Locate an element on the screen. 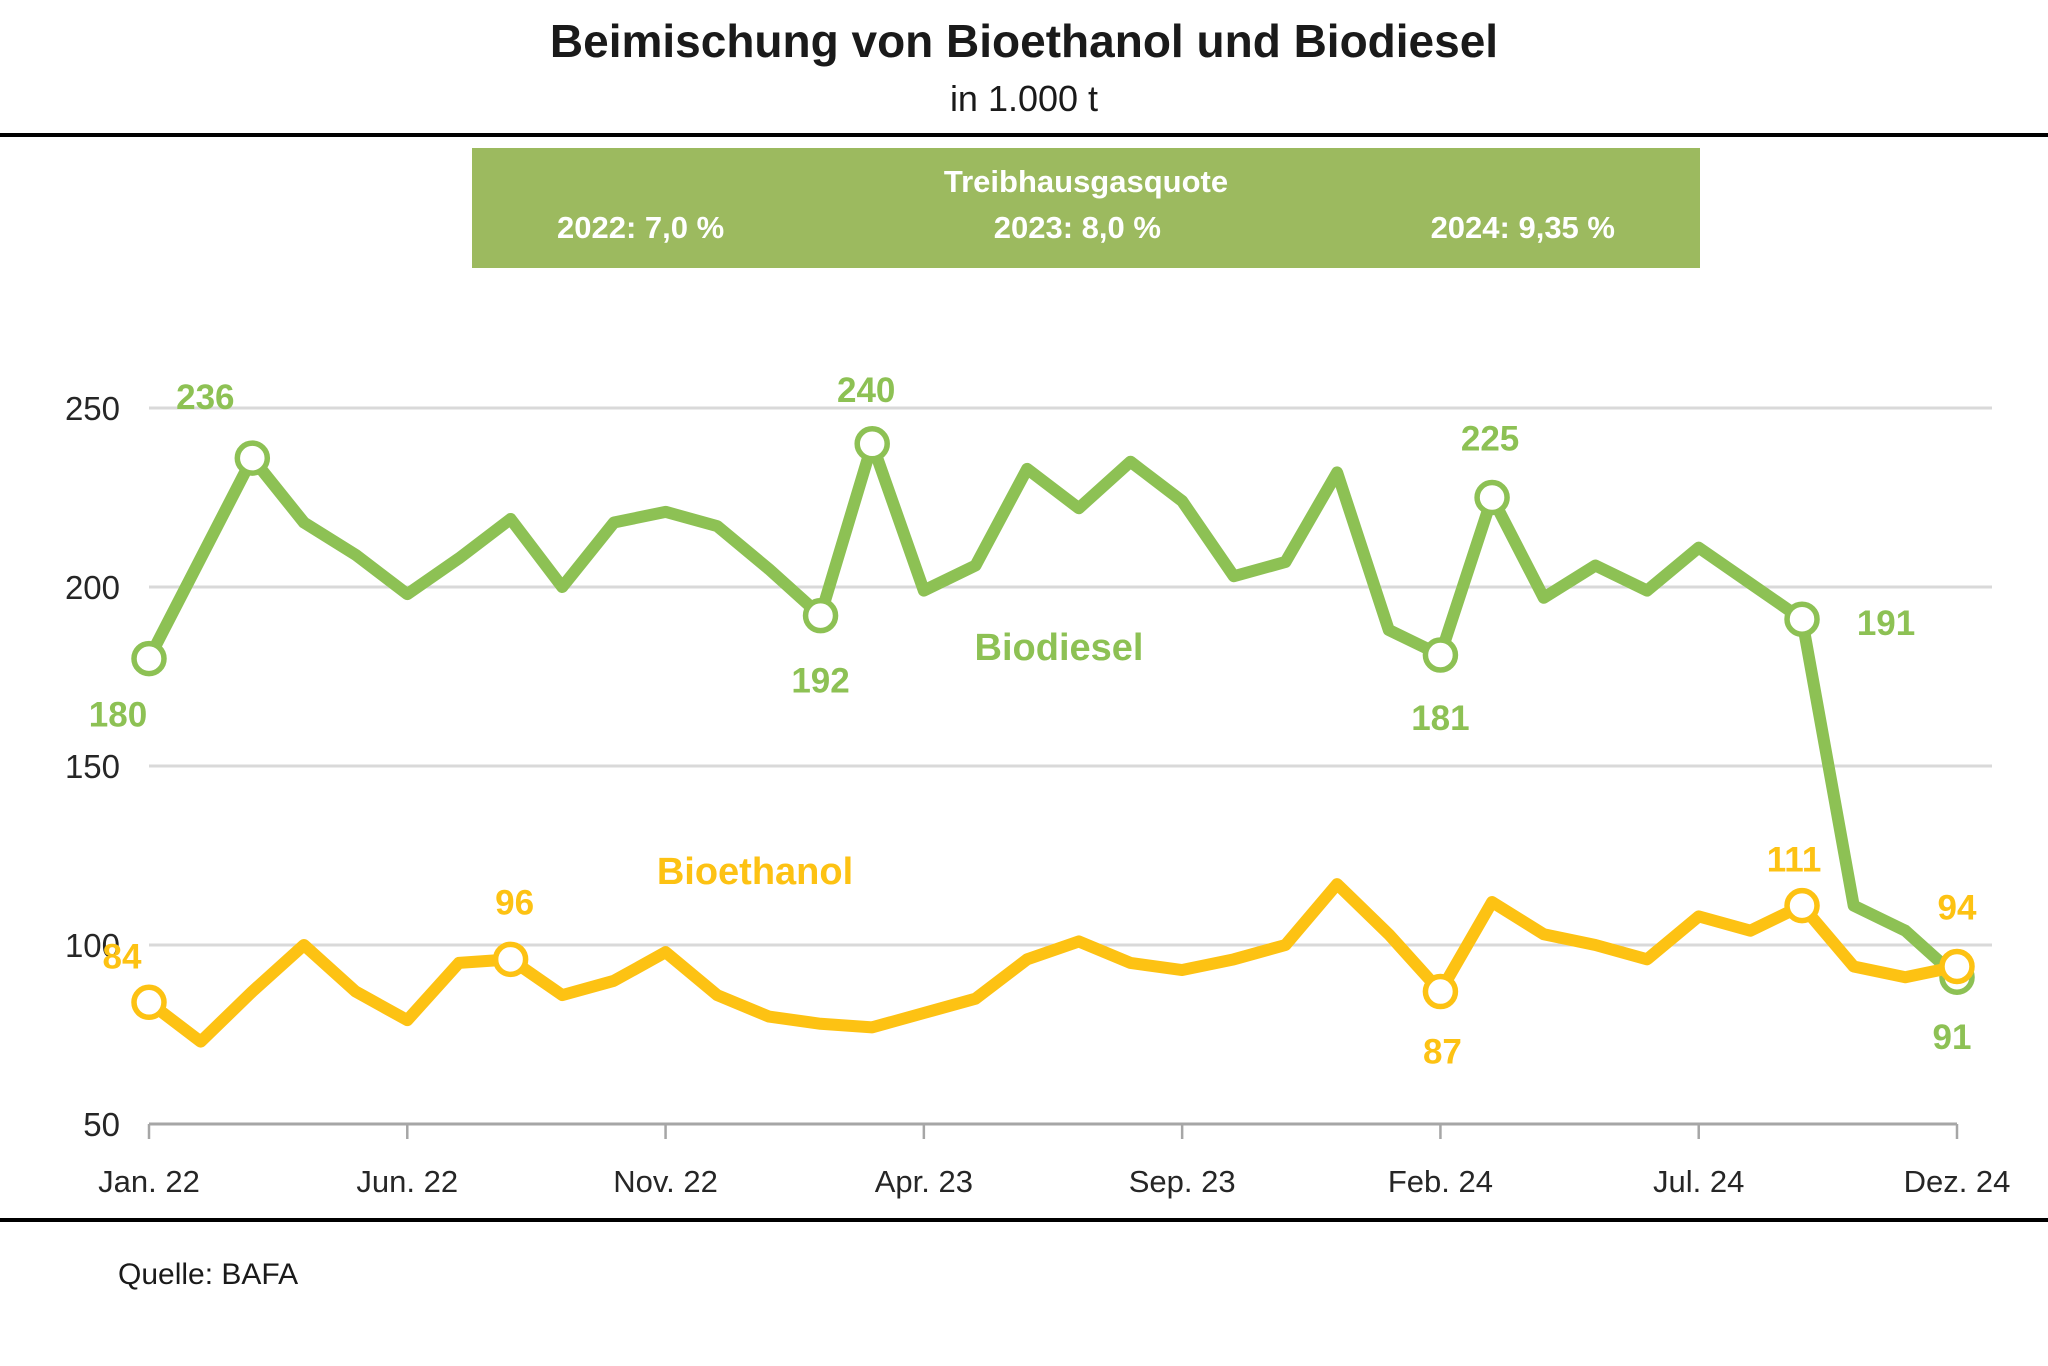 This screenshot has height=1366, width=2048. series-label-bioethanol: Bioethanol is located at coordinates (755, 872).